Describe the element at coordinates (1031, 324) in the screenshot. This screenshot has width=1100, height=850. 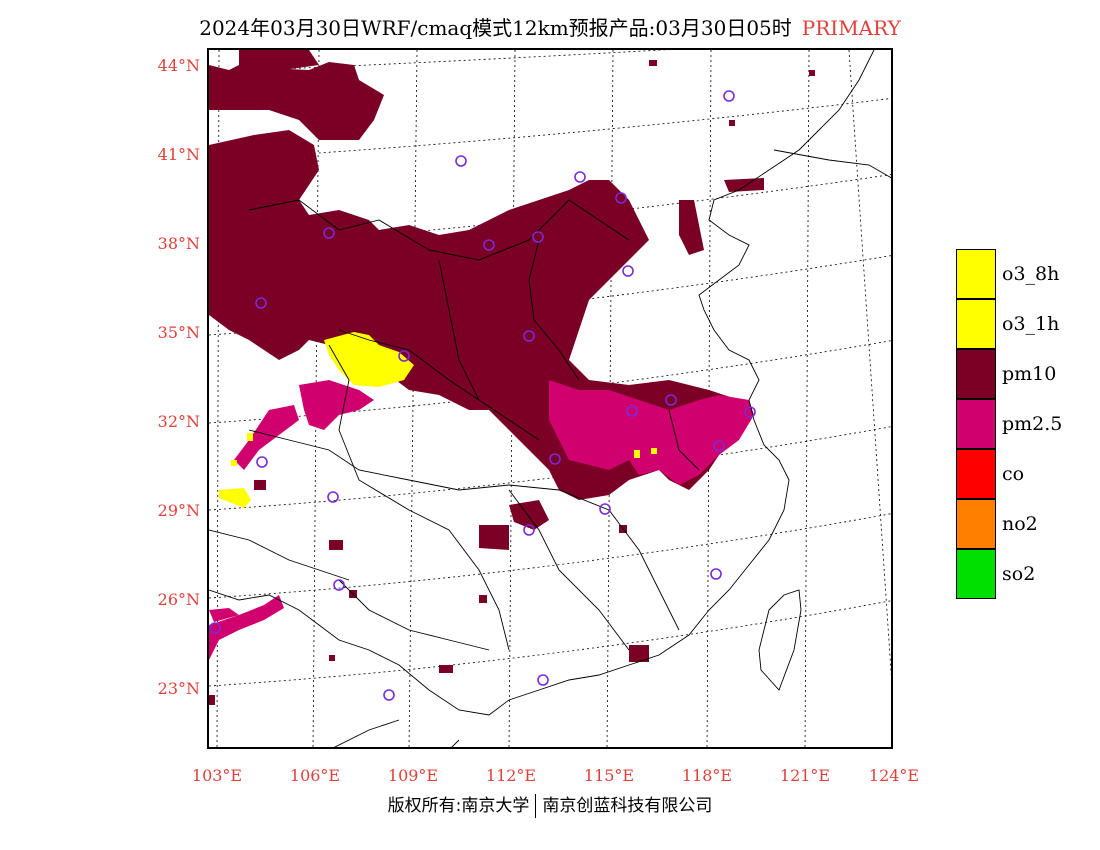
I see `legend-label-o3-1h: o3_1h` at that location.